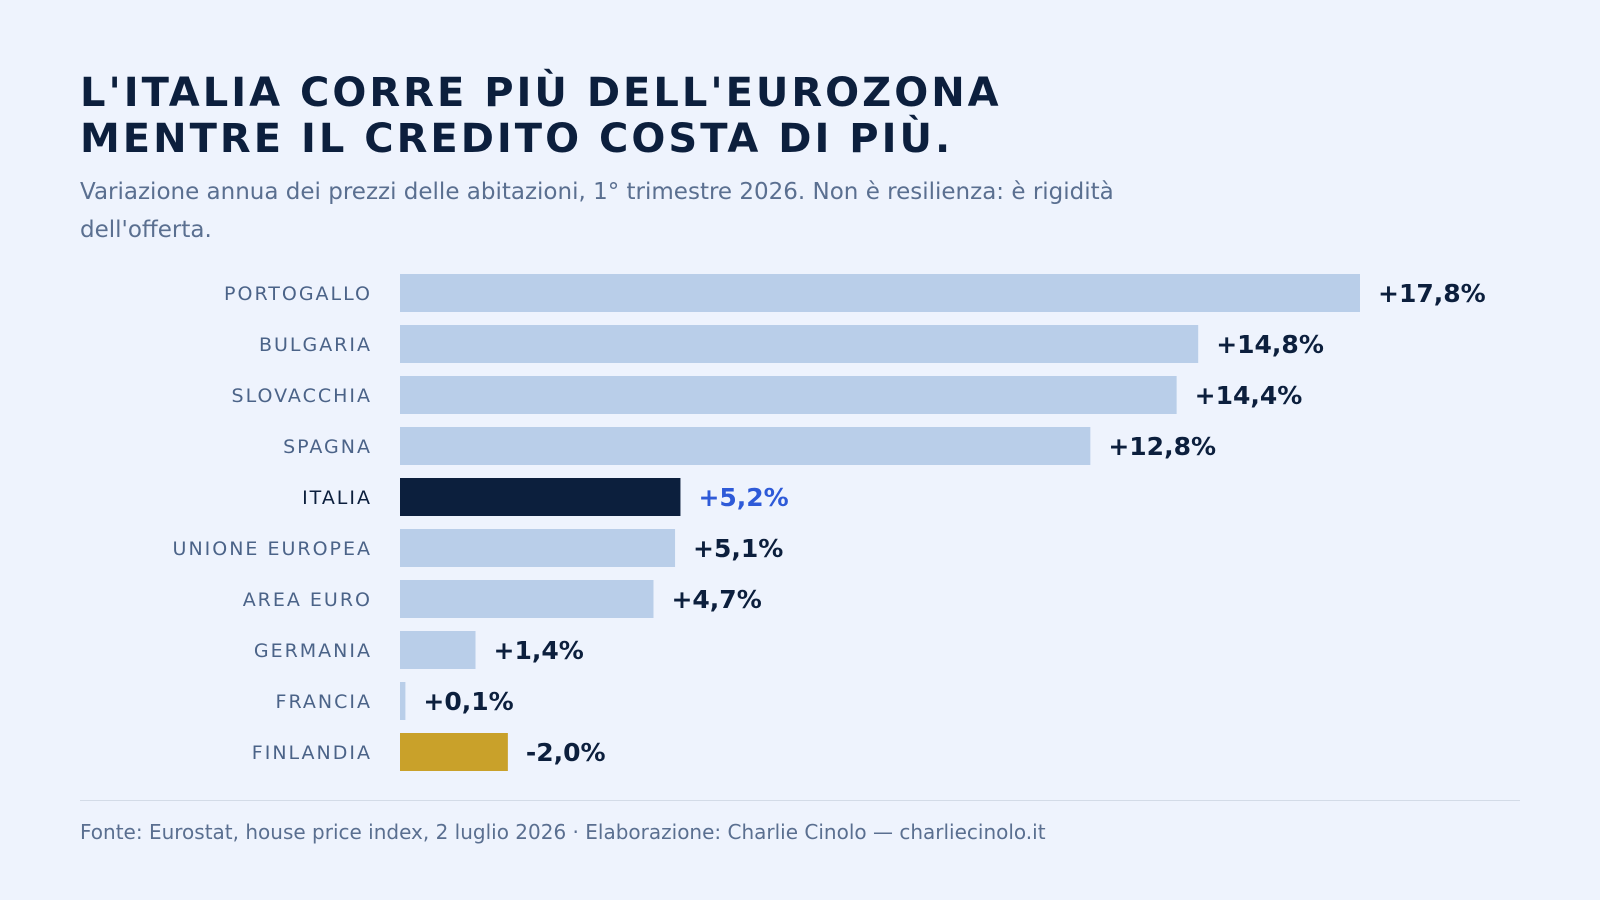  What do you see at coordinates (468, 701) in the screenshot?
I see `value-label-francia: +0,1%` at bounding box center [468, 701].